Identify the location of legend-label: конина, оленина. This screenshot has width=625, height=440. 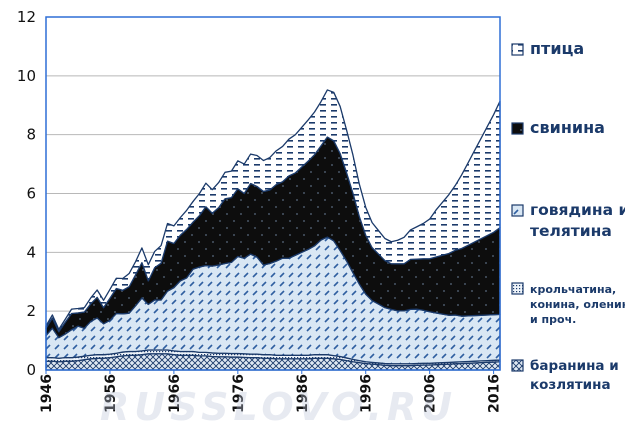
(577, 304).